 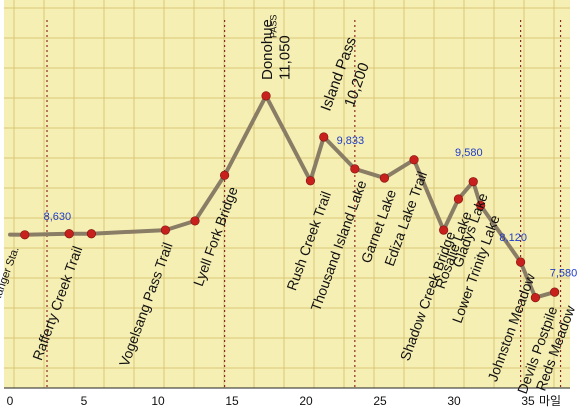 I want to click on elevation-annotation: 9,580, so click(x=469, y=153).